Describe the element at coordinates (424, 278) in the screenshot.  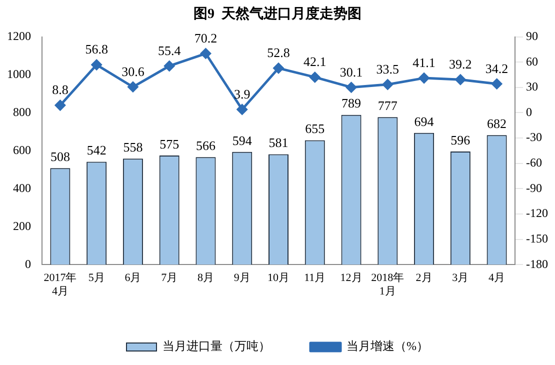
I see `x-tick-label: 2月` at that location.